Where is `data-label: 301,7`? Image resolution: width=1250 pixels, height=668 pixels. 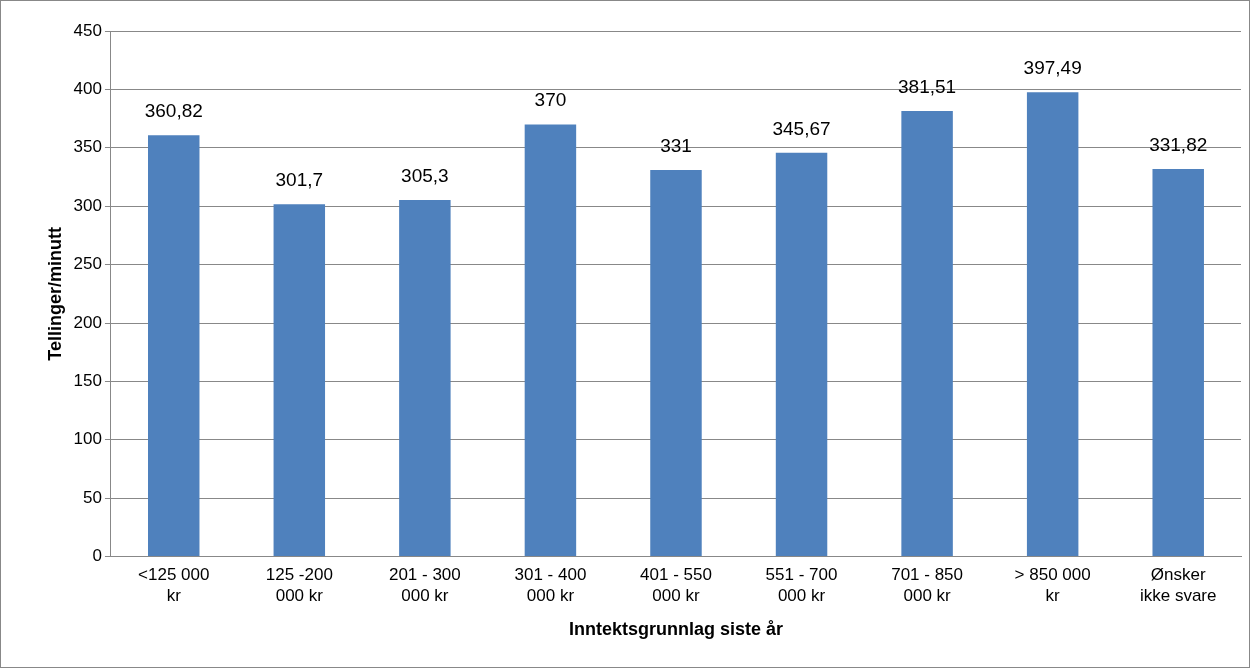
data-label: 301,7 is located at coordinates (299, 179).